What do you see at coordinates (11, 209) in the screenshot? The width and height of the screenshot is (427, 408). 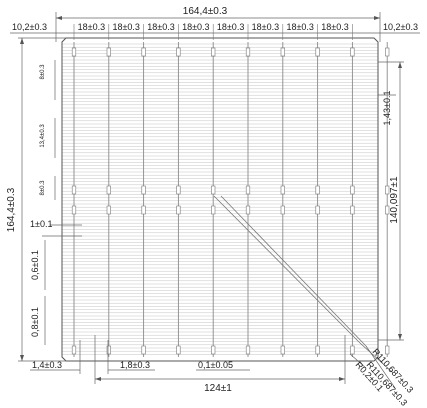 I see `label-overall-height: 164,4±0.3` at bounding box center [11, 209].